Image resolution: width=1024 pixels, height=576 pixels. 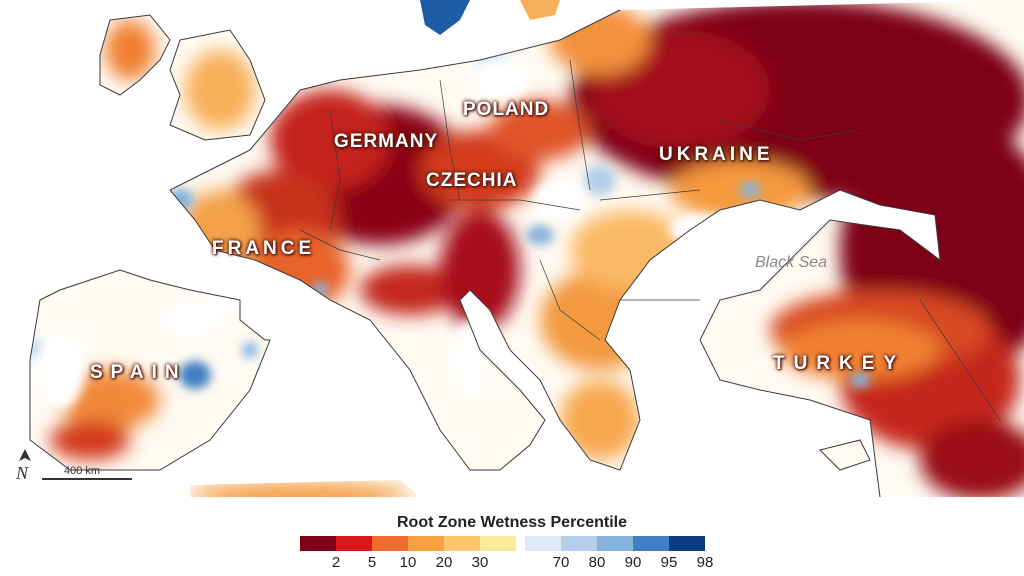 I want to click on label-germany: GERMANY, so click(x=386, y=141).